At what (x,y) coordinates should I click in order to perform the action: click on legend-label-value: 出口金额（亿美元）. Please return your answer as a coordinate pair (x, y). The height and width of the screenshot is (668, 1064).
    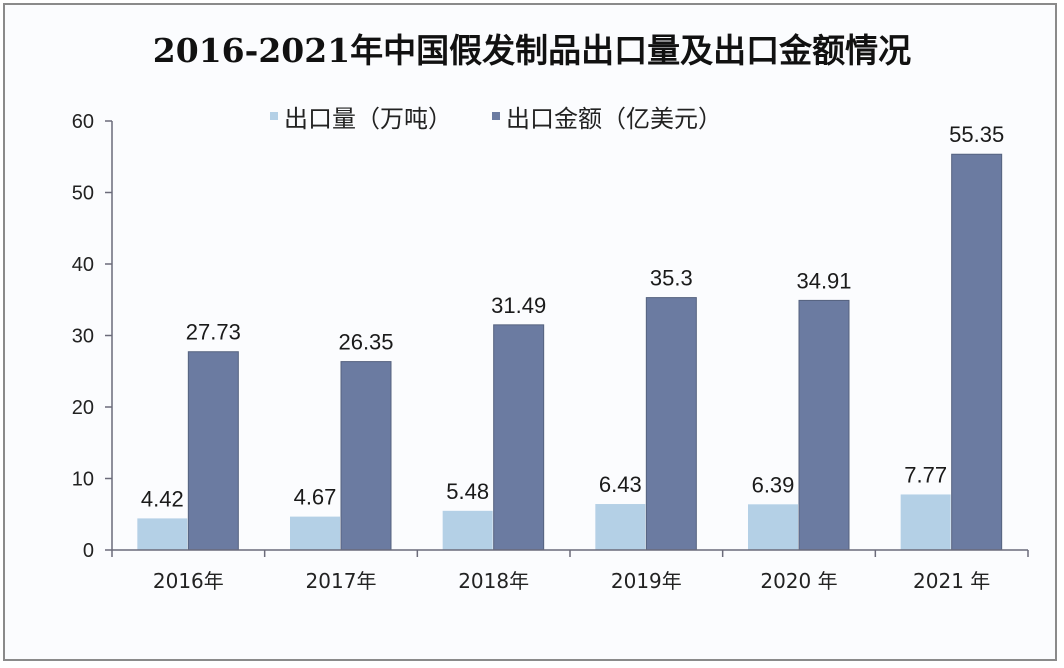
    Looking at the image, I should click on (614, 118).